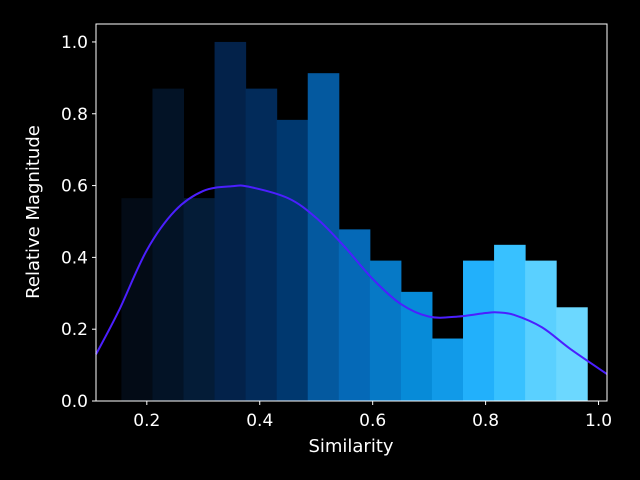  I want to click on x-tick-label: 0.4, so click(259, 421).